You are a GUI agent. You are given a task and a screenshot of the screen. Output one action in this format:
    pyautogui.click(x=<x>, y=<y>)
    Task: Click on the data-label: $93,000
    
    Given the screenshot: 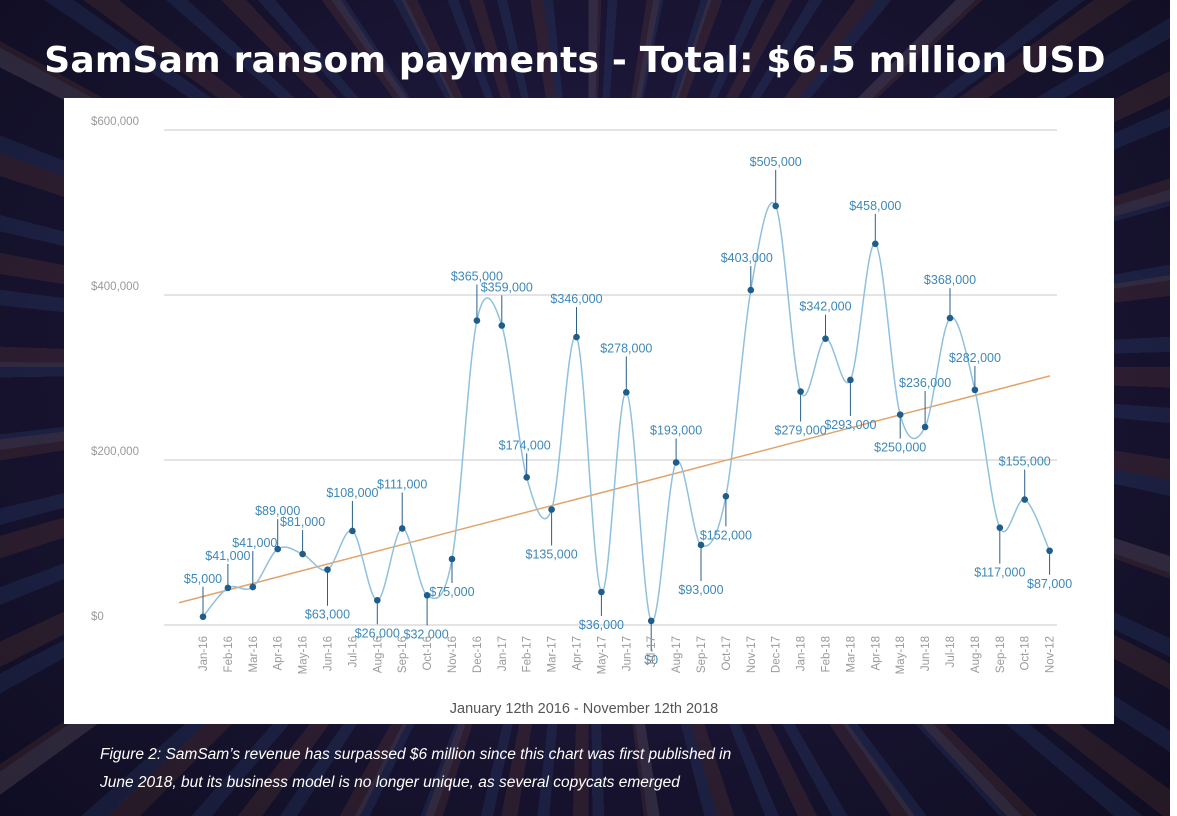 What is the action you would take?
    pyautogui.click(x=700, y=590)
    